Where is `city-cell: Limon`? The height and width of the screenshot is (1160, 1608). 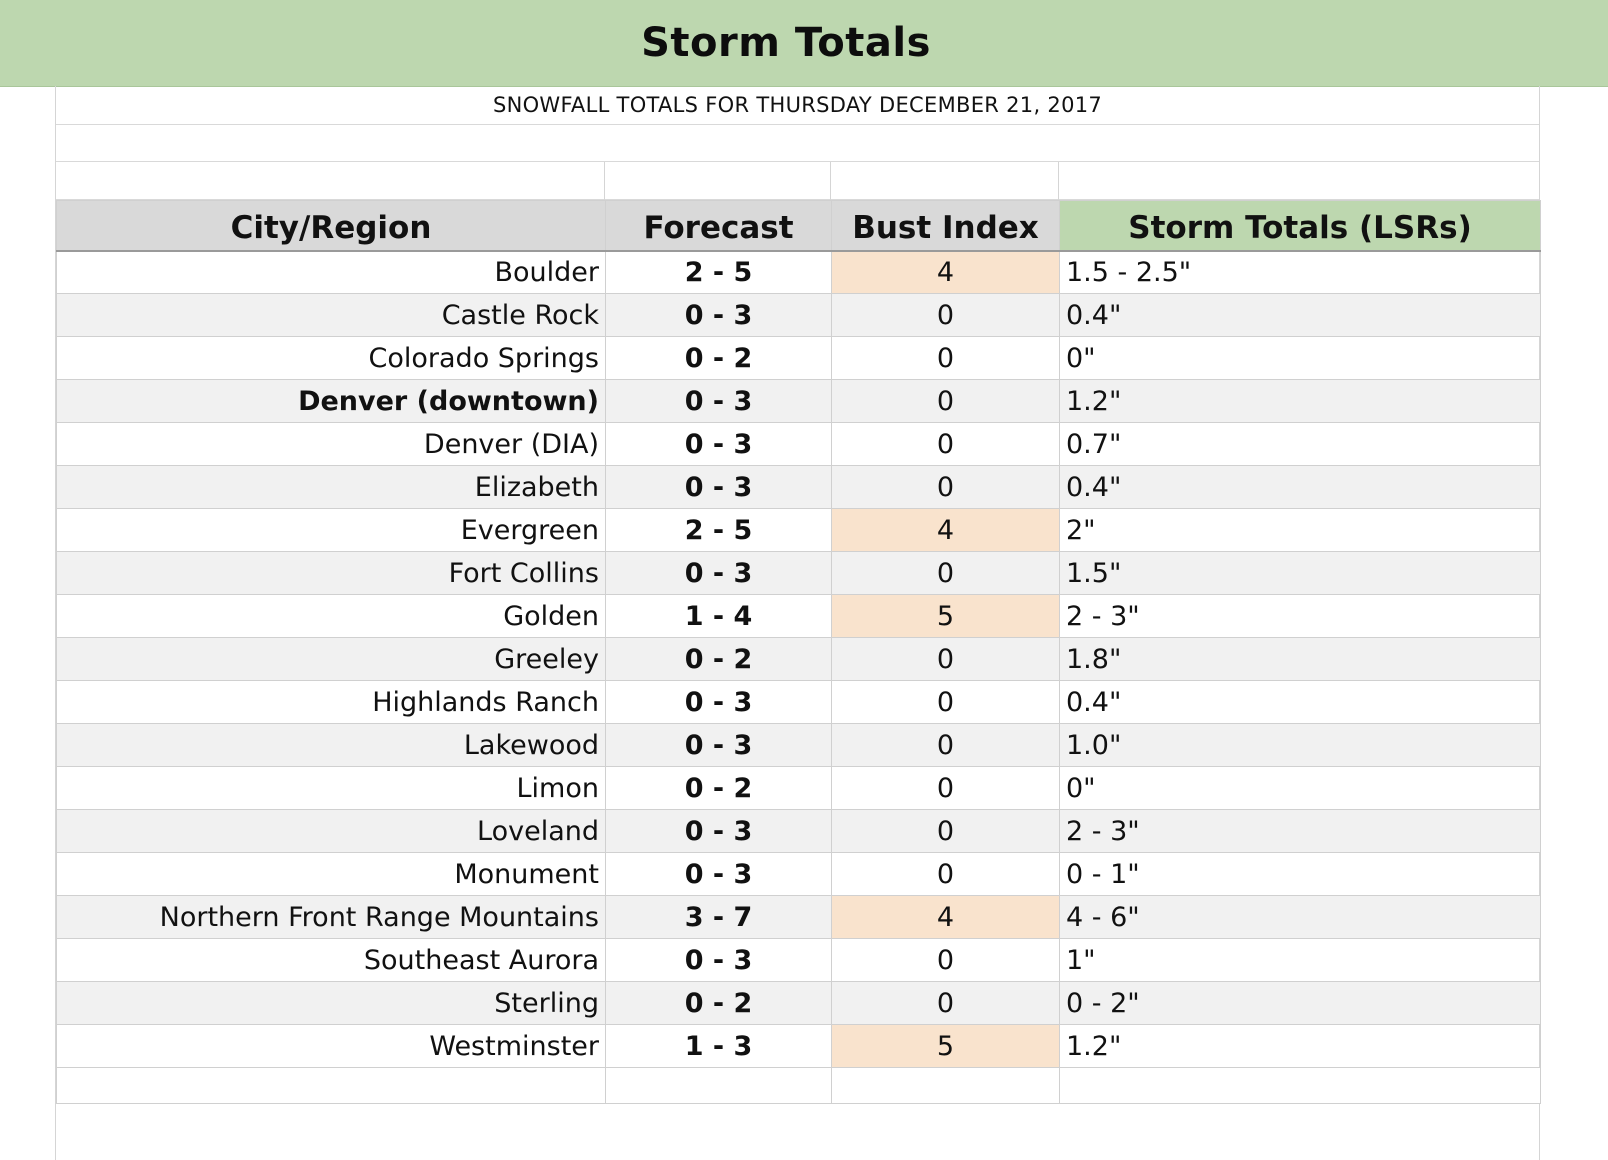
city-cell: Limon is located at coordinates (331, 788).